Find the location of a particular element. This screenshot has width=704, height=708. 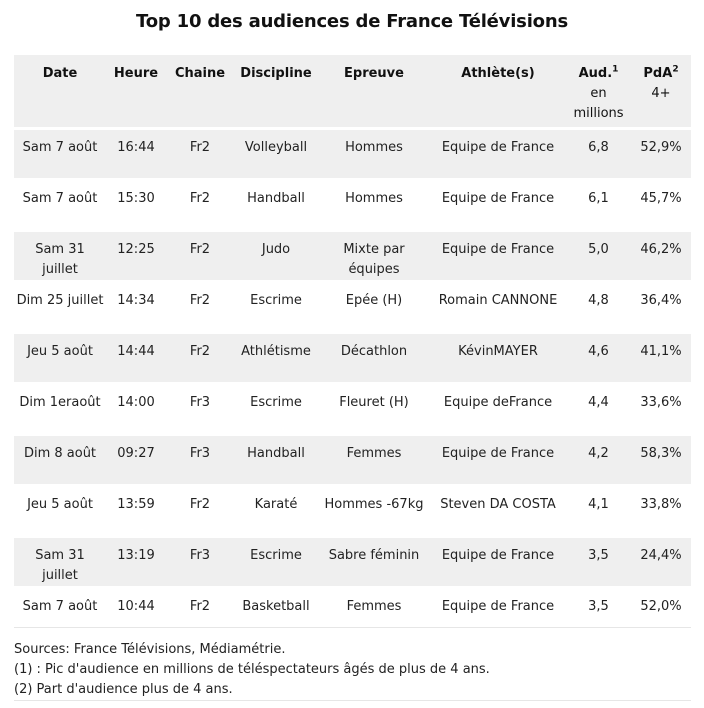

cell-pda: 41,1% is located at coordinates (661, 356).